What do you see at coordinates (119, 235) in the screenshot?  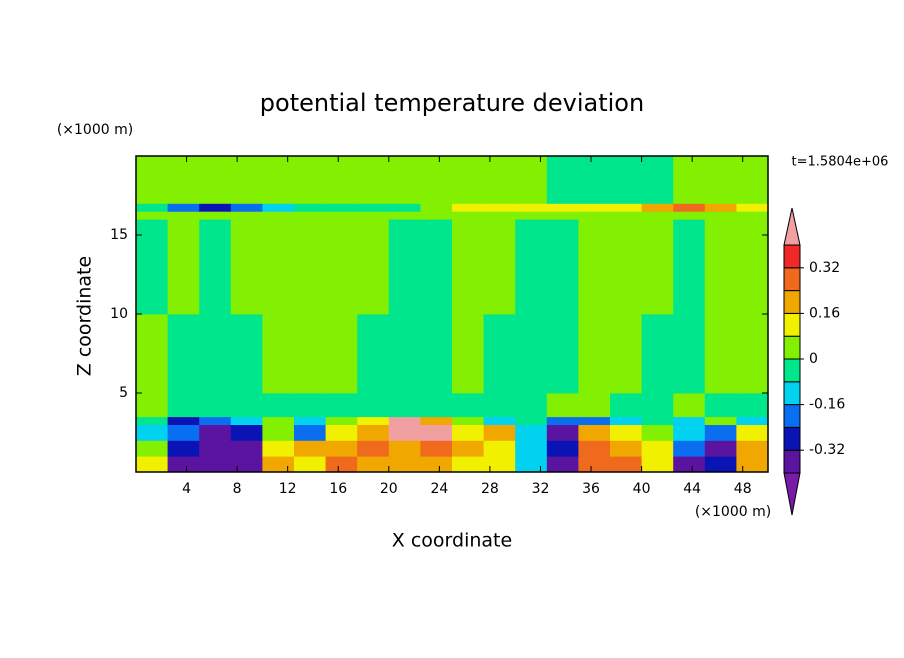 I see `y-tick-label: 15` at bounding box center [119, 235].